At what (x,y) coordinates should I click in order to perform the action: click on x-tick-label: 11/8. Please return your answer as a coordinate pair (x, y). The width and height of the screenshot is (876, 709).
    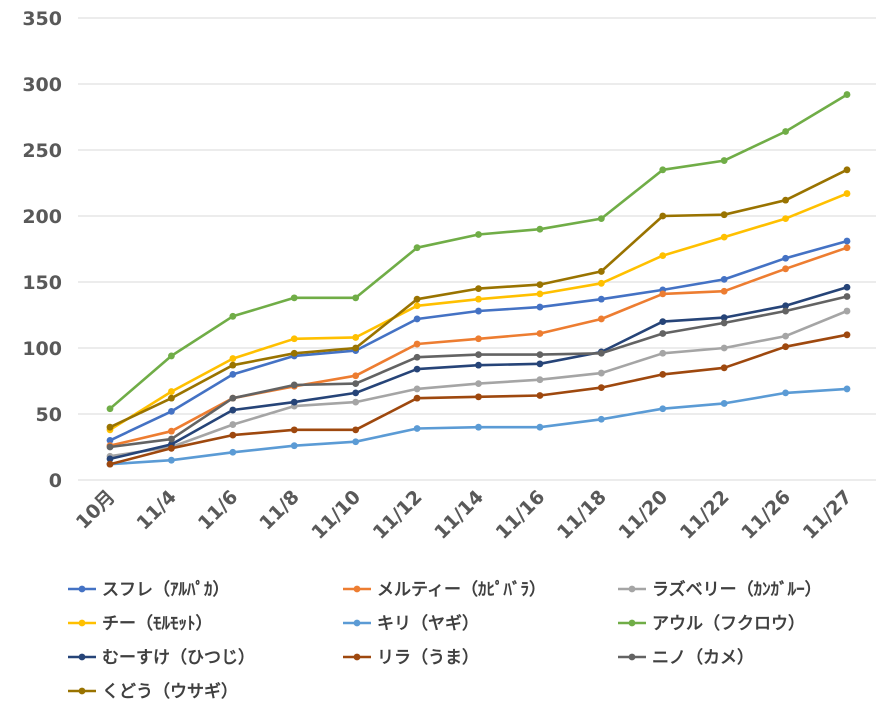
    Looking at the image, I should click on (279, 510).